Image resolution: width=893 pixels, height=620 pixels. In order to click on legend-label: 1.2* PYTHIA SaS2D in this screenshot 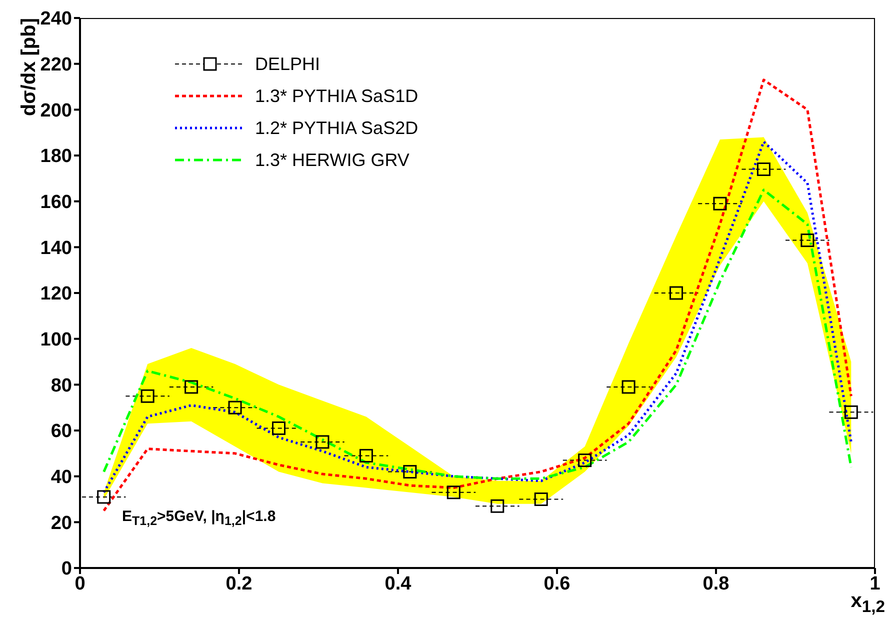, I will do `click(336, 128)`.